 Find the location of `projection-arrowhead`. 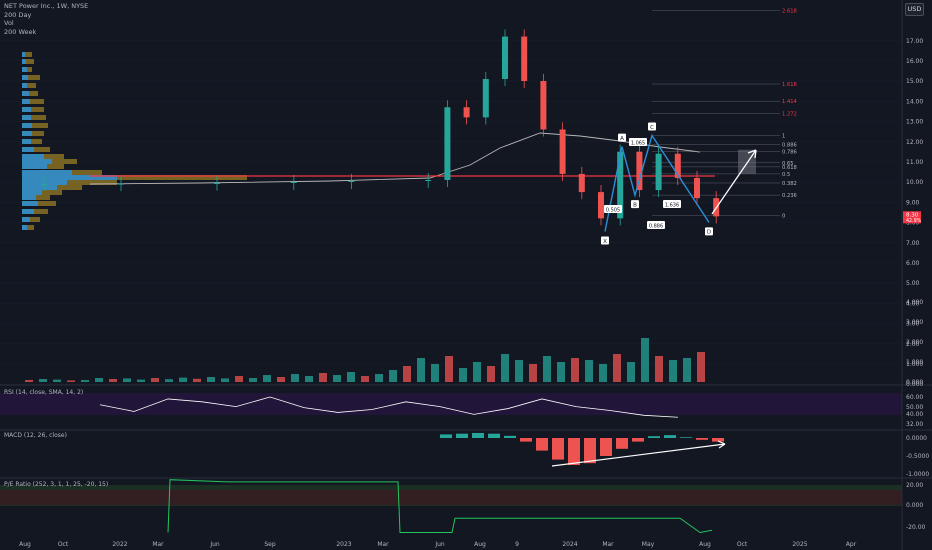

projection-arrowhead is located at coordinates (752, 154).